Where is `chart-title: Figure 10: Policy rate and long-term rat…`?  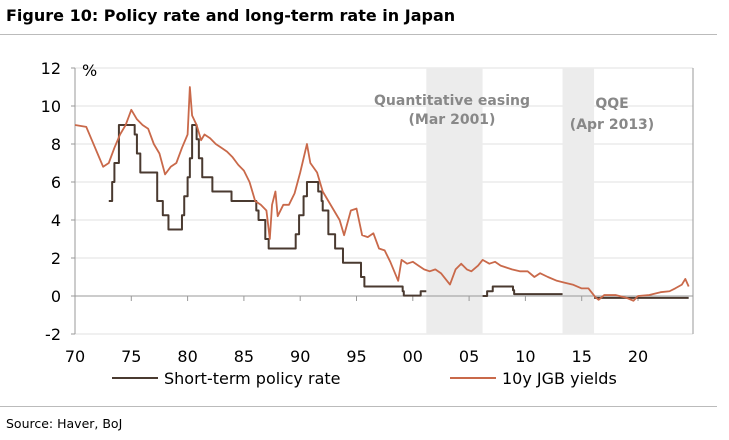 chart-title: Figure 10: Policy rate and long-term rat… is located at coordinates (231, 15).